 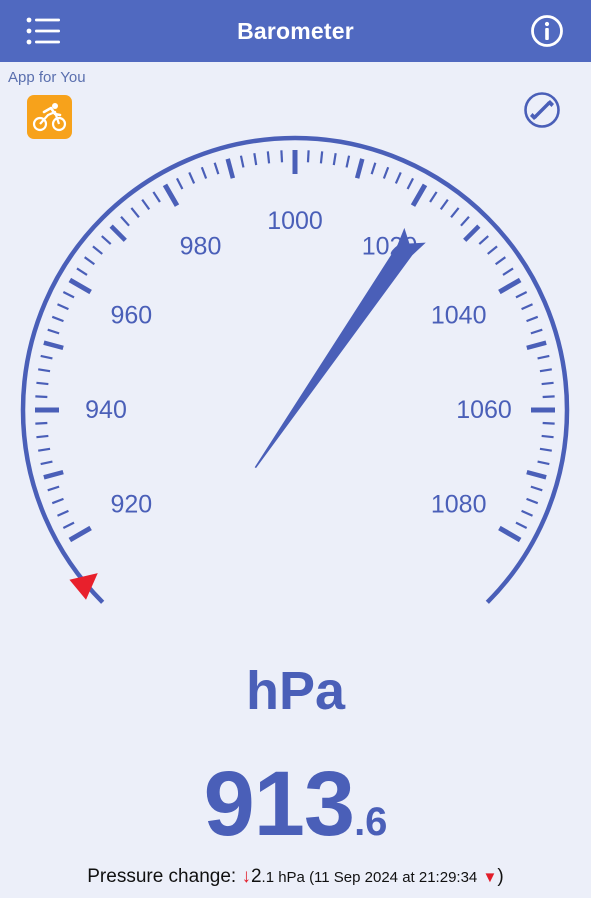 I want to click on reading-integer: 913, so click(x=279, y=804).